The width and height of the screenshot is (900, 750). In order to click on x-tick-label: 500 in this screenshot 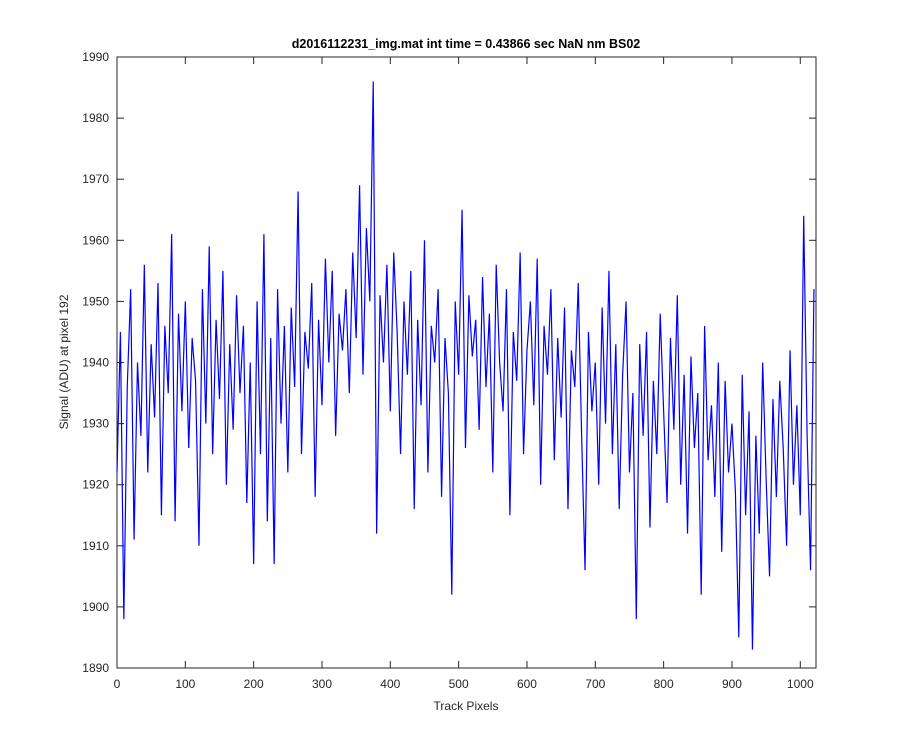, I will do `click(459, 684)`.